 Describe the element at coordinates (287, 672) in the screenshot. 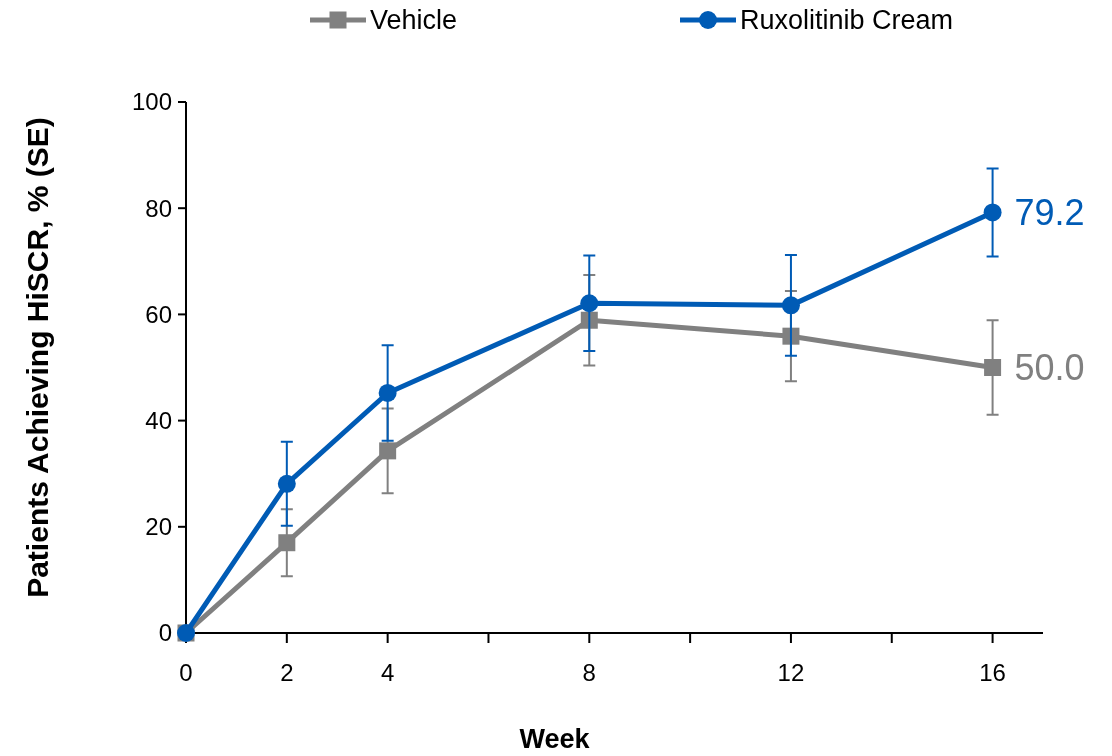

I see `x-tick-label: 2` at that location.